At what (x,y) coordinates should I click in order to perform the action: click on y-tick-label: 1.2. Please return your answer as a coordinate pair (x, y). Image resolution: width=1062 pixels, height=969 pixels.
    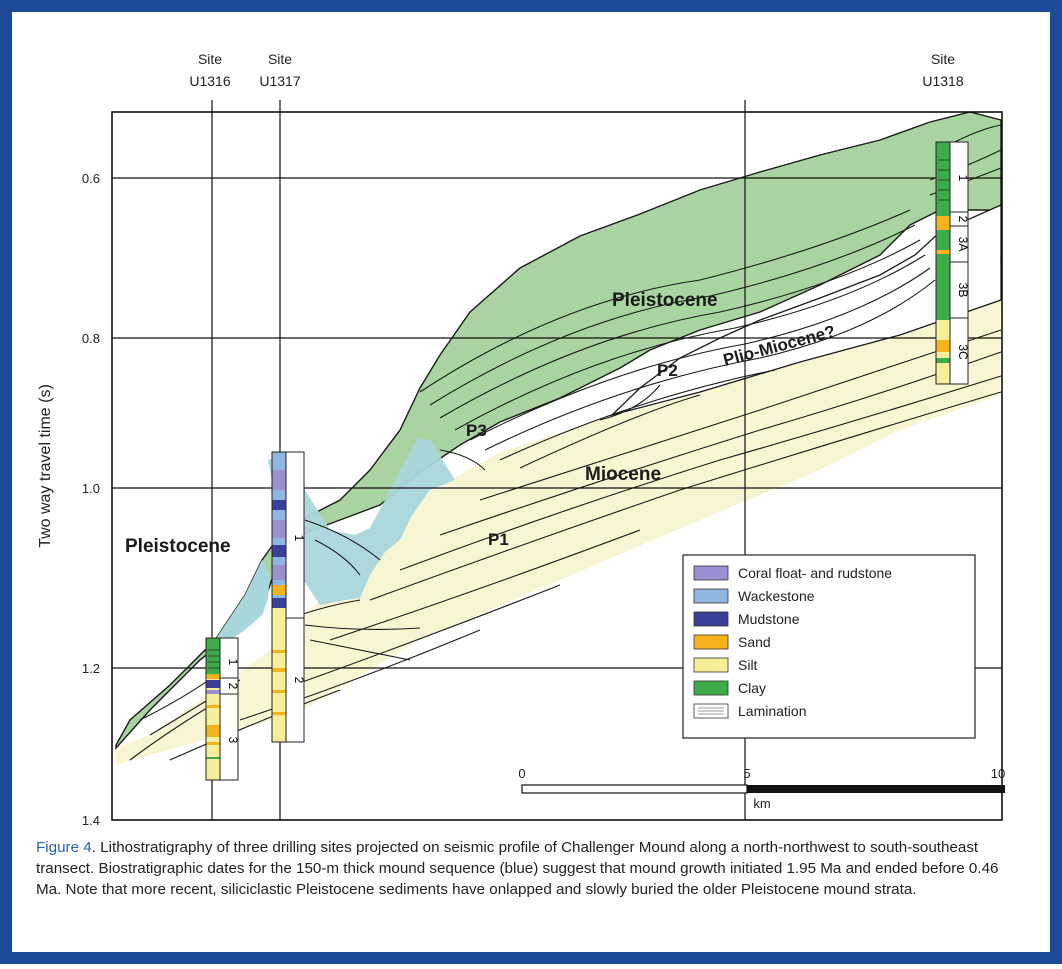
    Looking at the image, I should click on (91, 668).